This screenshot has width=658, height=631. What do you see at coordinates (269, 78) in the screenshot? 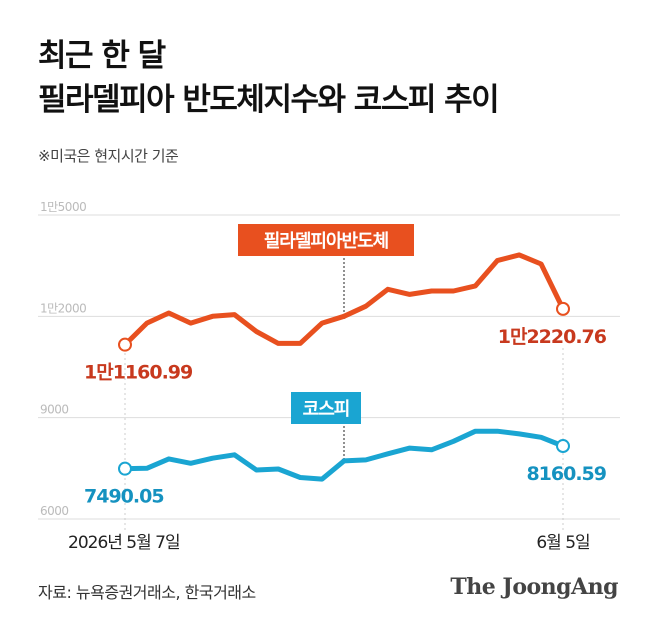
I see `chart-title: 최근 한 달 필라델피아 반도체지수와 코스피 추이` at bounding box center [269, 78].